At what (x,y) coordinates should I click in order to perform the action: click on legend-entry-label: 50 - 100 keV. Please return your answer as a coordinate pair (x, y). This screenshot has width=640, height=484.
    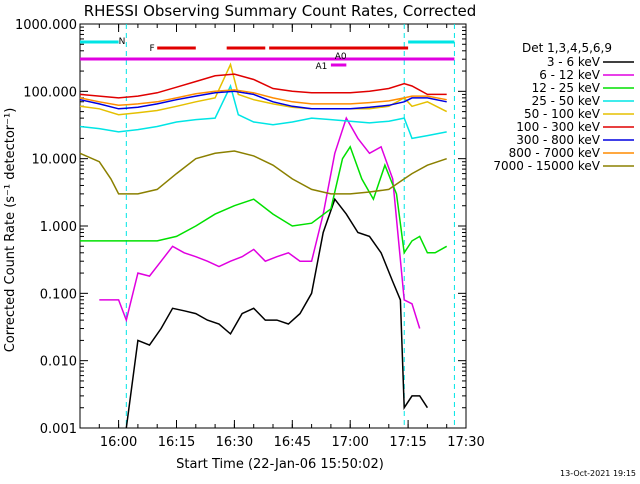
    Looking at the image, I should click on (562, 114).